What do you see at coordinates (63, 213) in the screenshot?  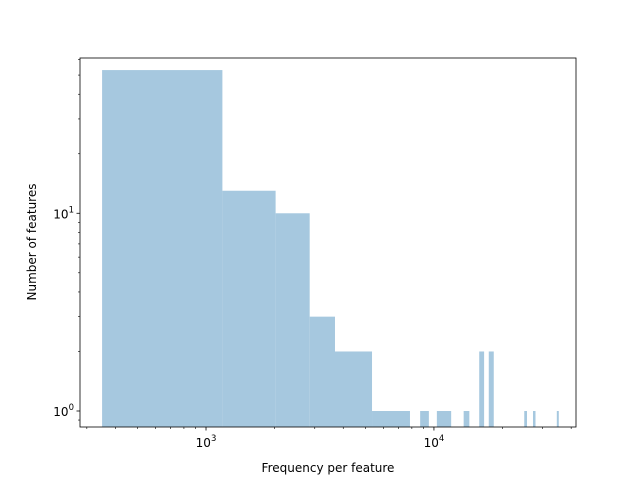 I see `y-tick-label: 10¹` at bounding box center [63, 213].